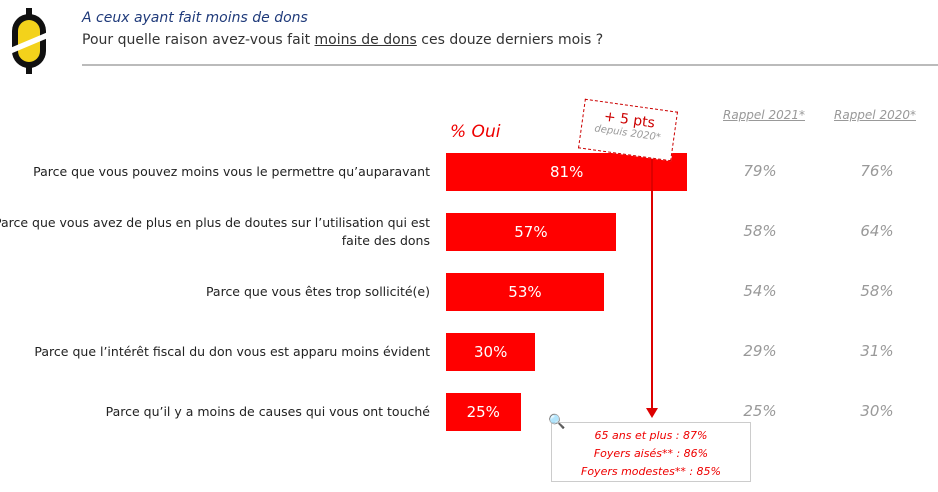 Image resolution: width=938 pixels, height=492 pixels. I want to click on bar-value-label: 53%, so click(525, 292).